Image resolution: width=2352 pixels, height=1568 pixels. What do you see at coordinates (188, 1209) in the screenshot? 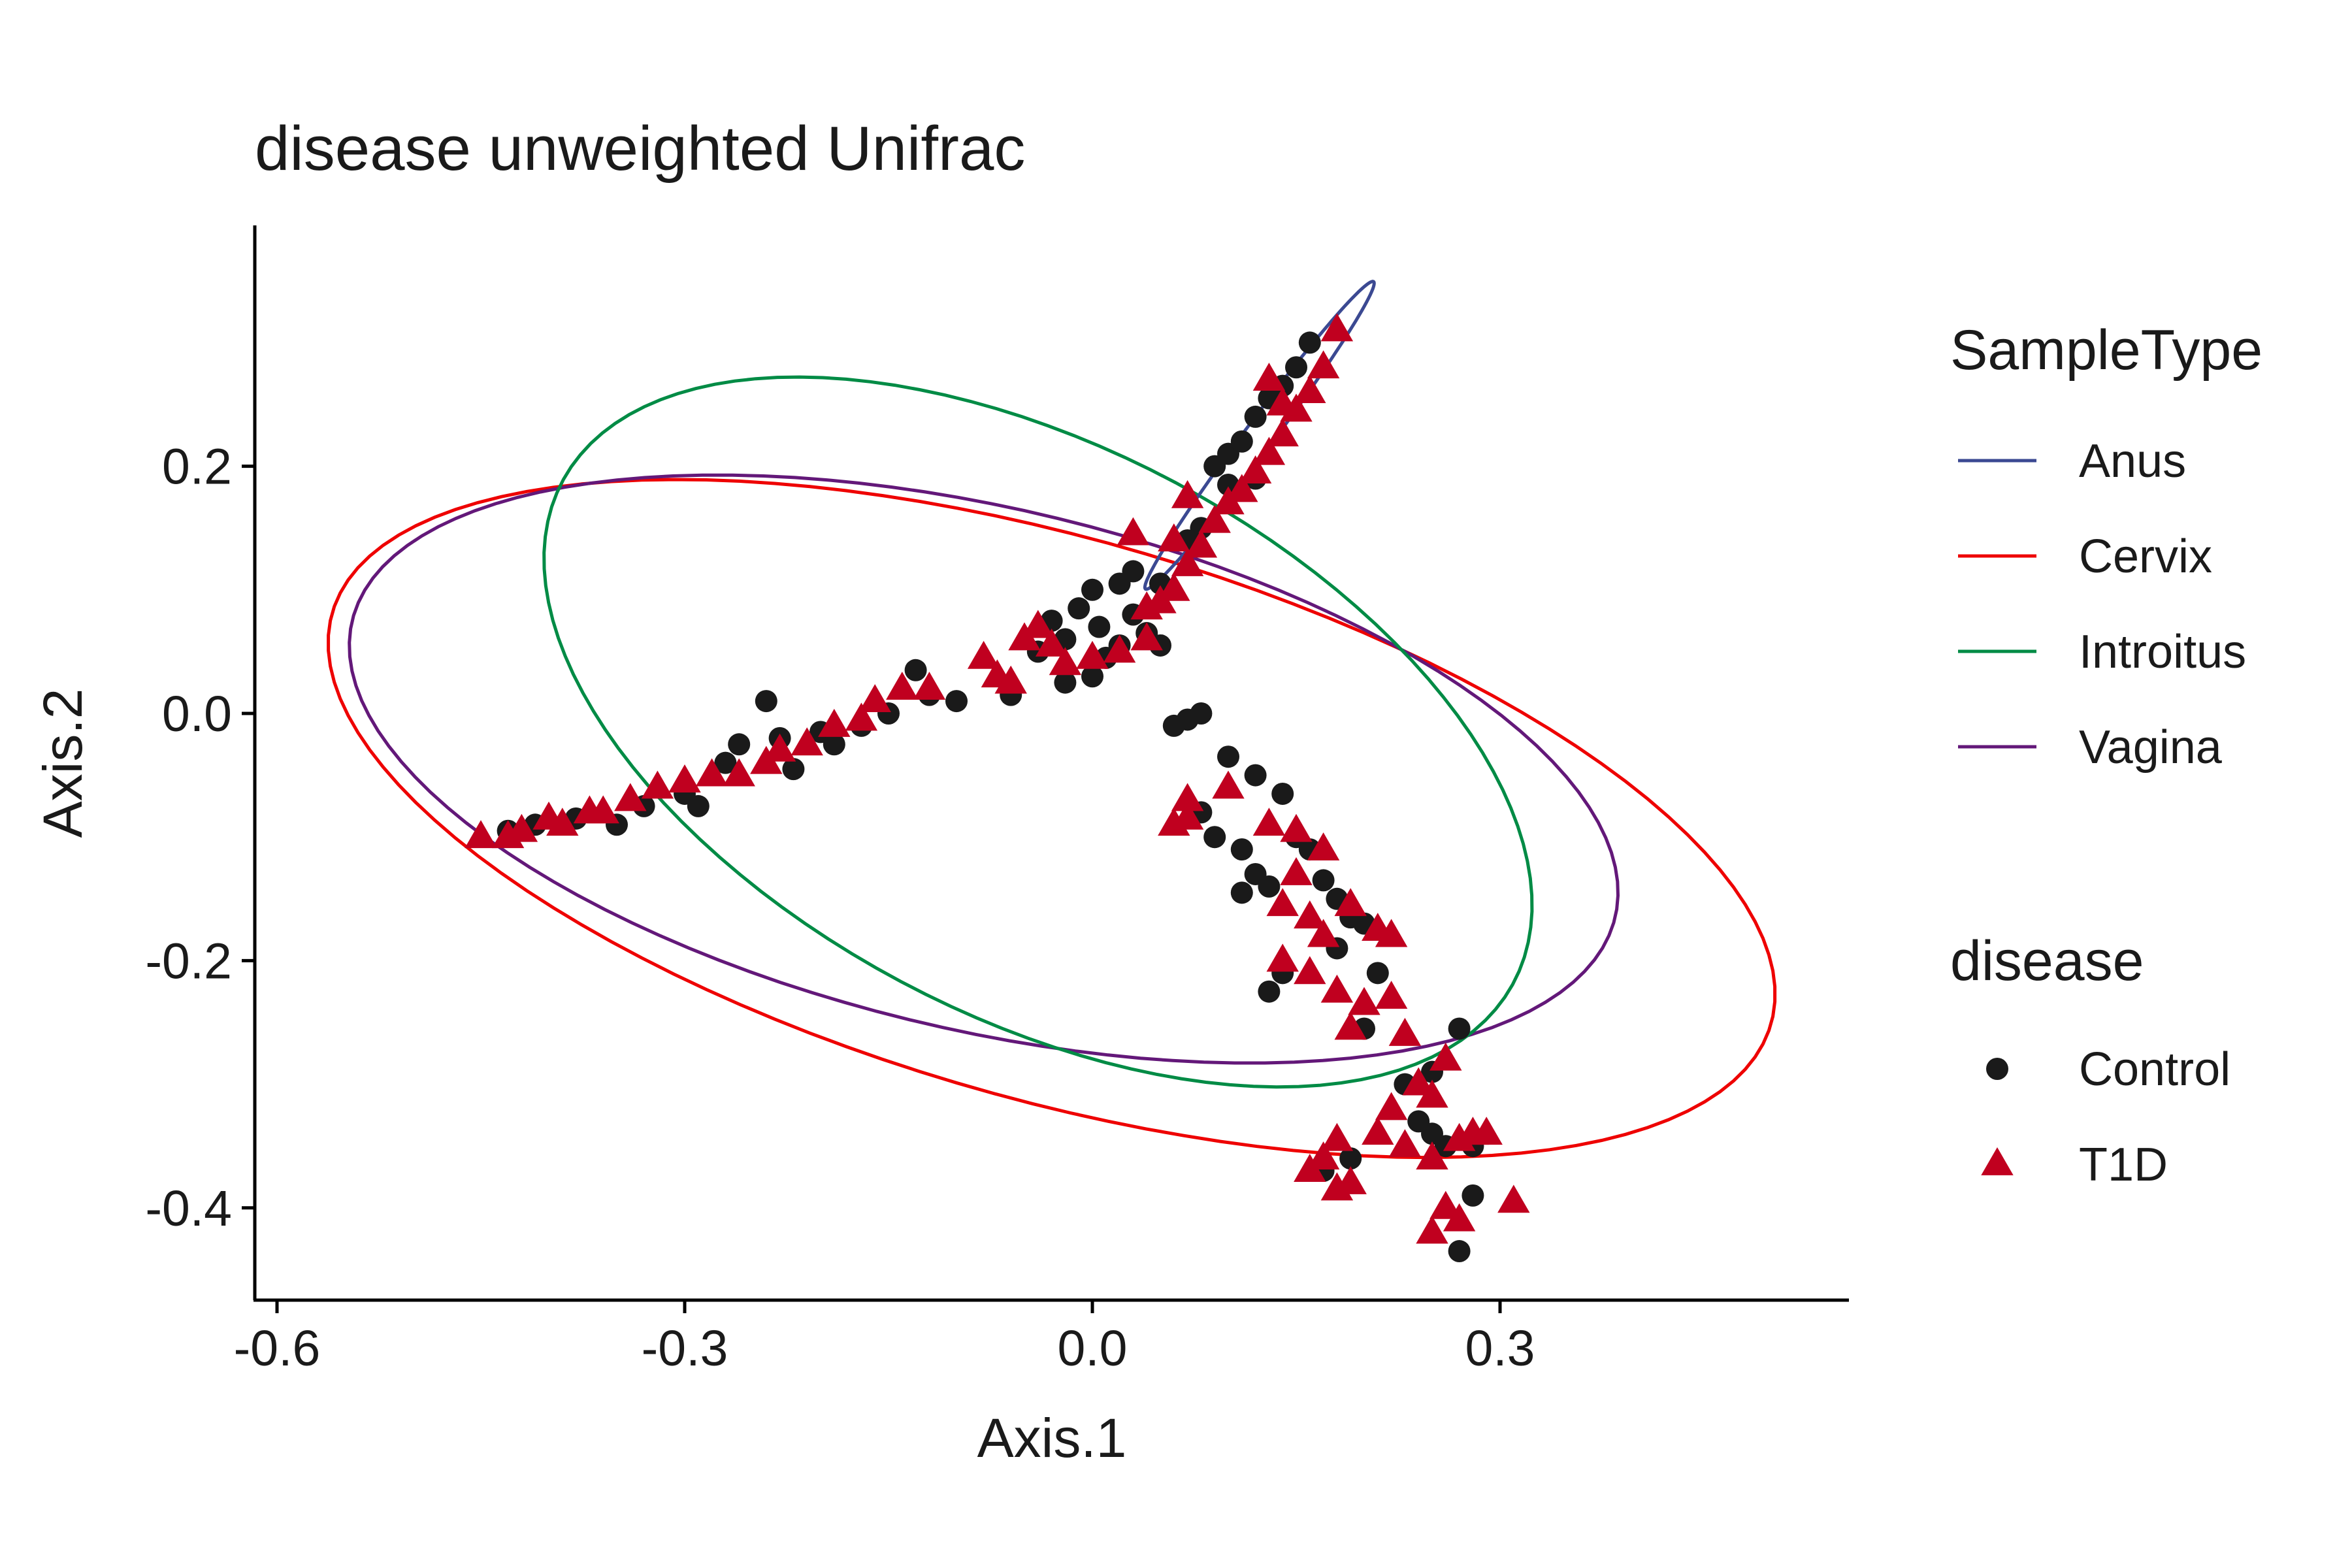
I see `y-tick-label: -0.4` at bounding box center [188, 1209].